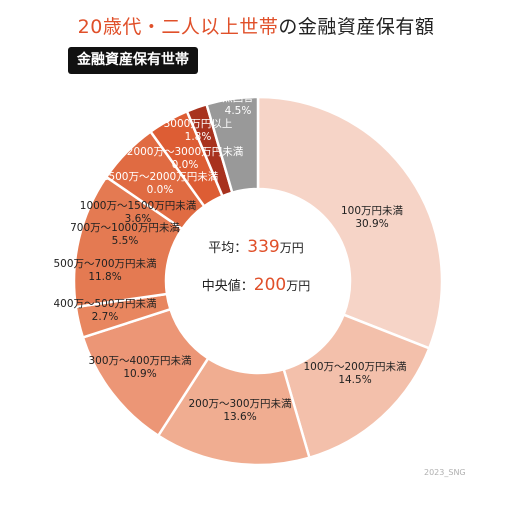 This screenshot has height=512, width=512. Describe the element at coordinates (227, 286) in the screenshot. I see `median-label: 中央値：` at that location.